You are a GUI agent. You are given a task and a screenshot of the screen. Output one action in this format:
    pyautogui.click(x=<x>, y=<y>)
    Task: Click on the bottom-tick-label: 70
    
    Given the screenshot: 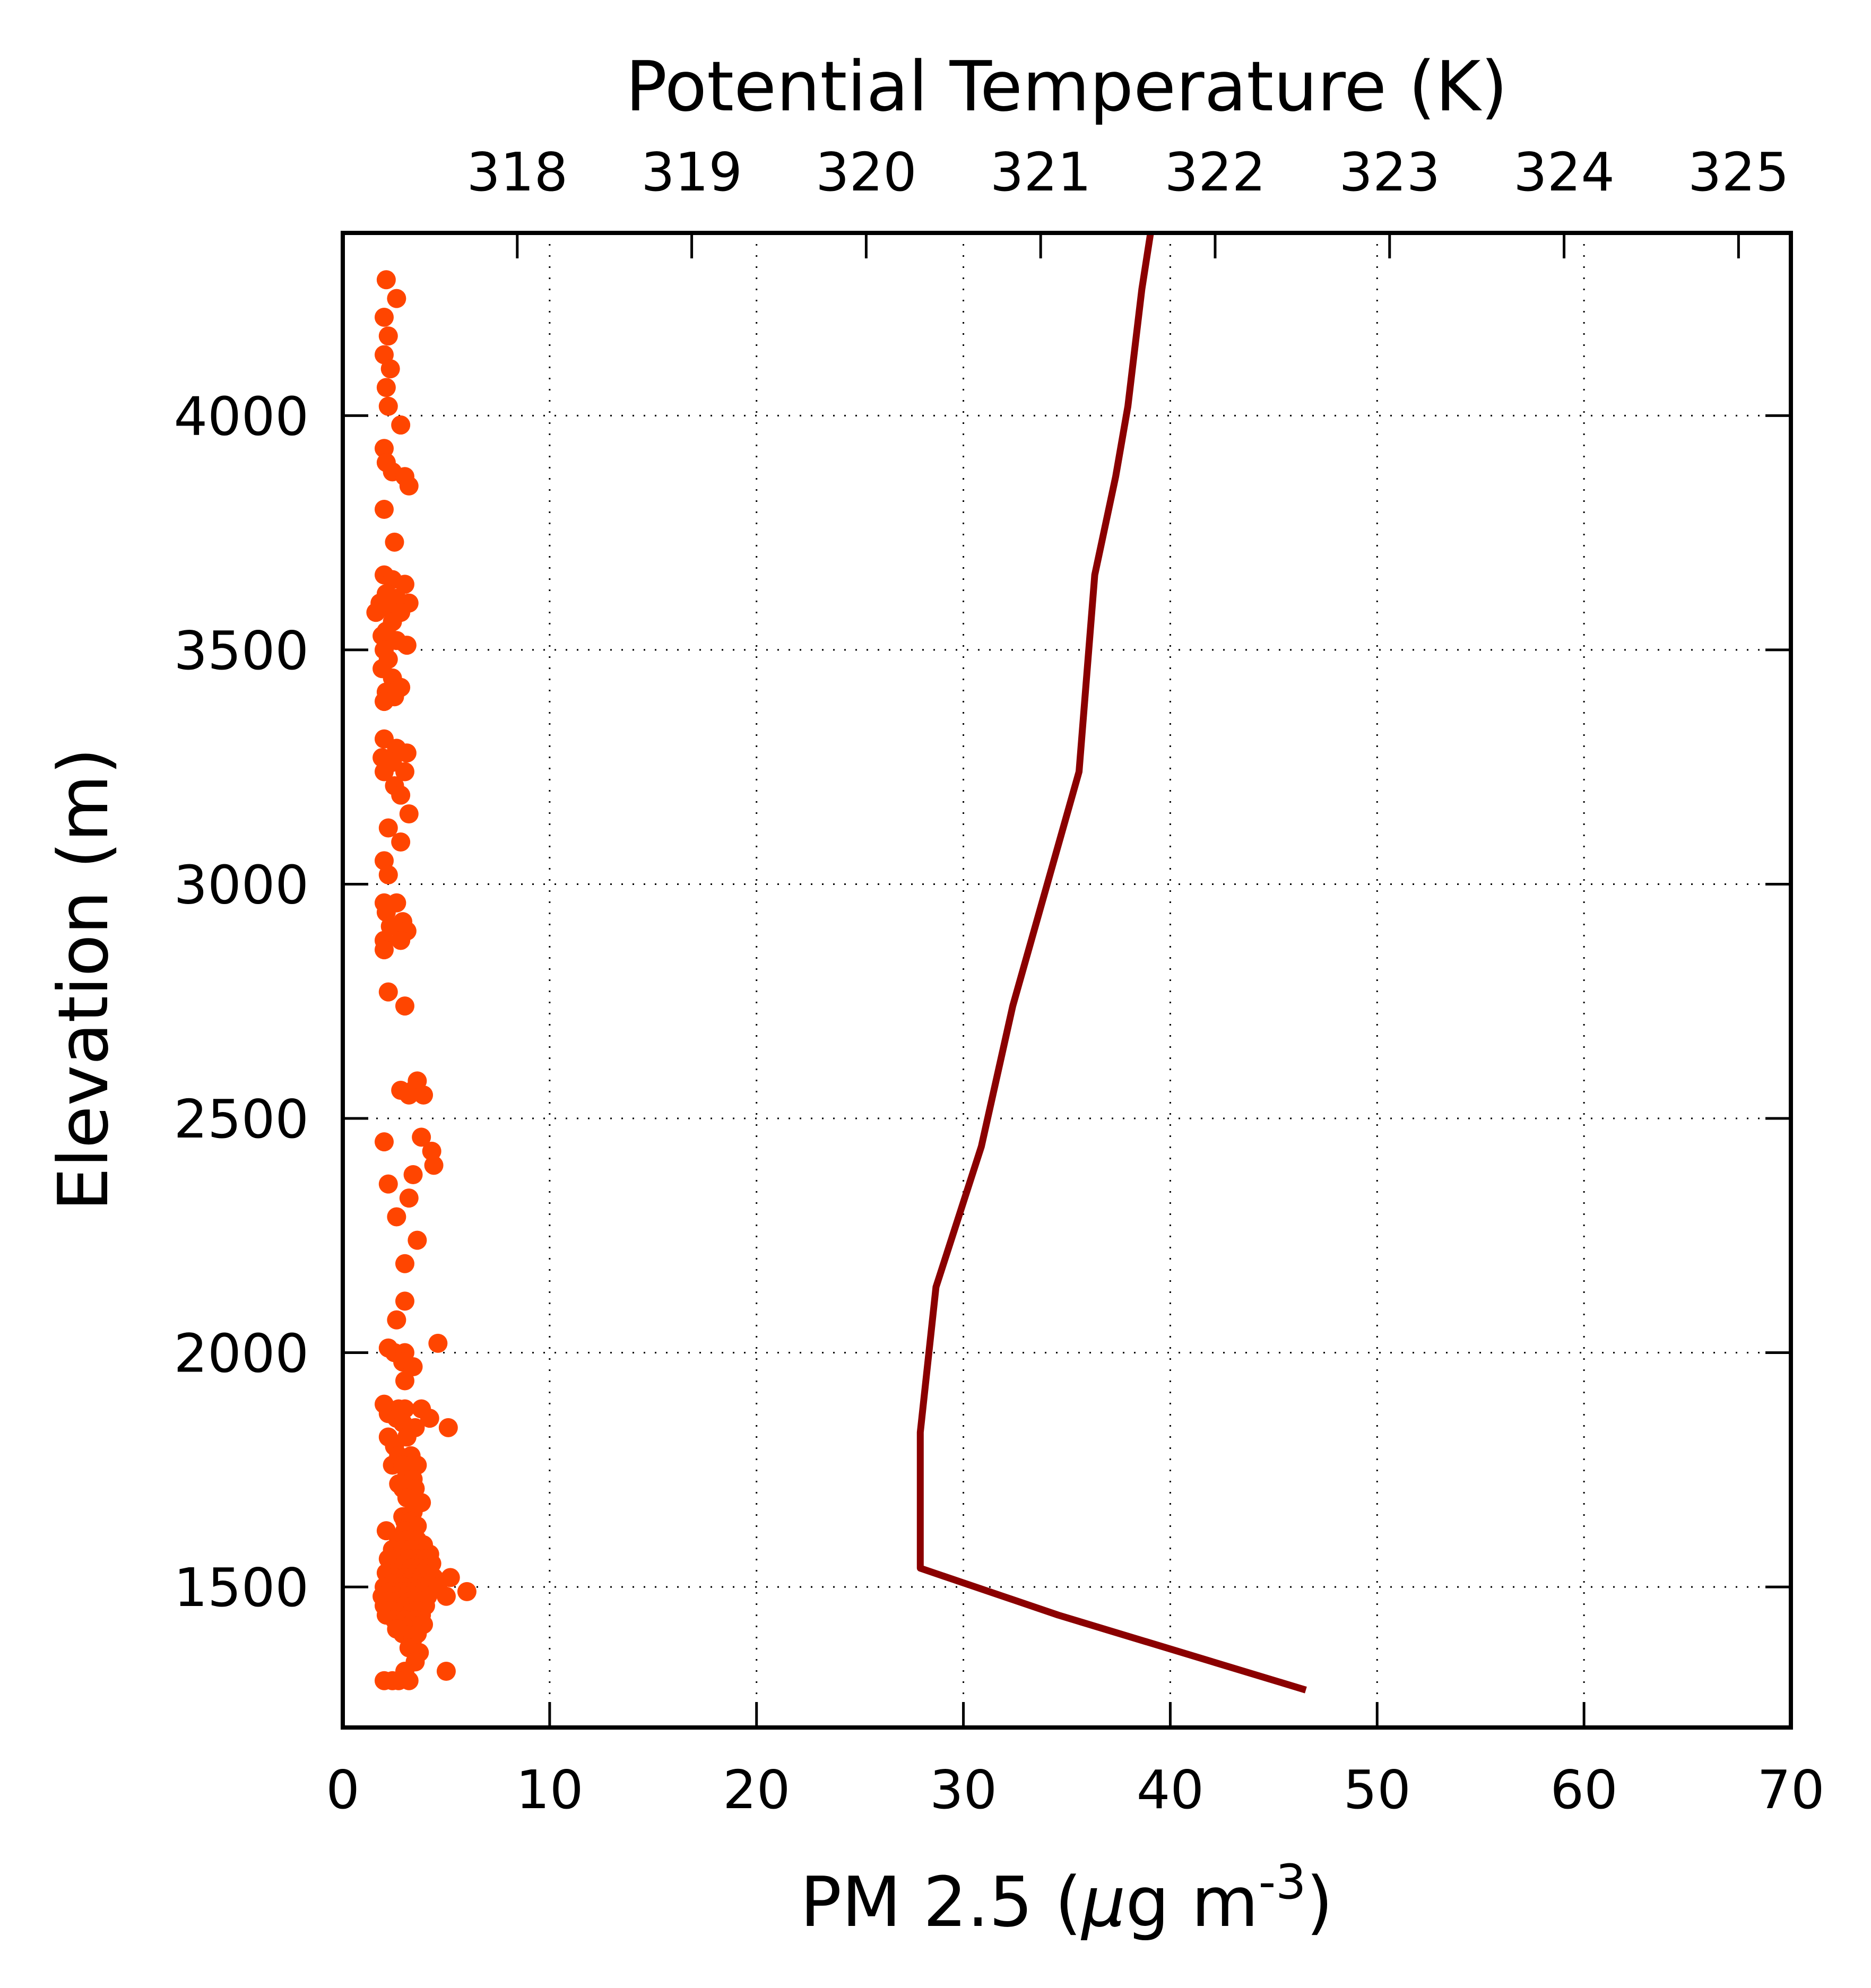 What is the action you would take?
    pyautogui.click(x=1790, y=1790)
    